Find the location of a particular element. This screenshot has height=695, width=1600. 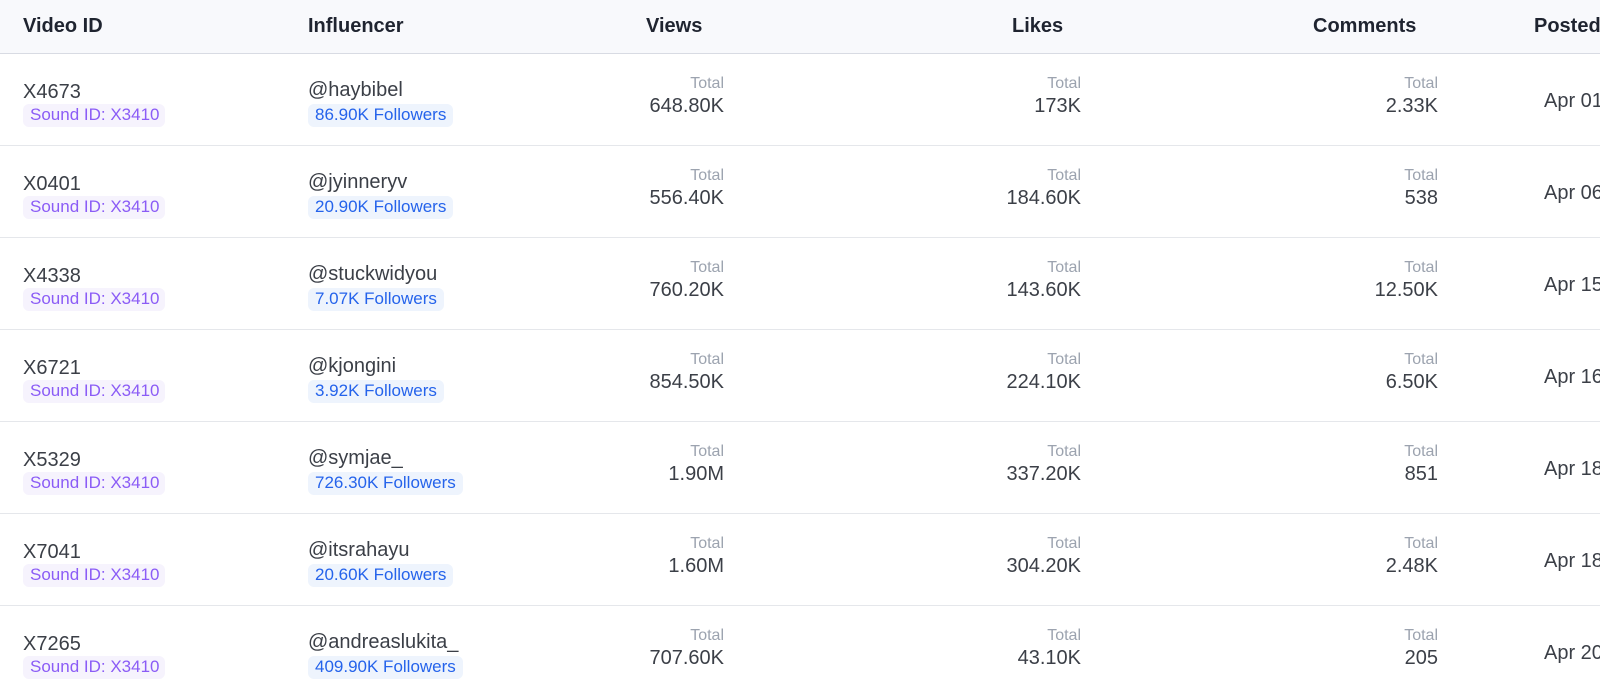

followers-badge: 726.30K Followers is located at coordinates (385, 483).